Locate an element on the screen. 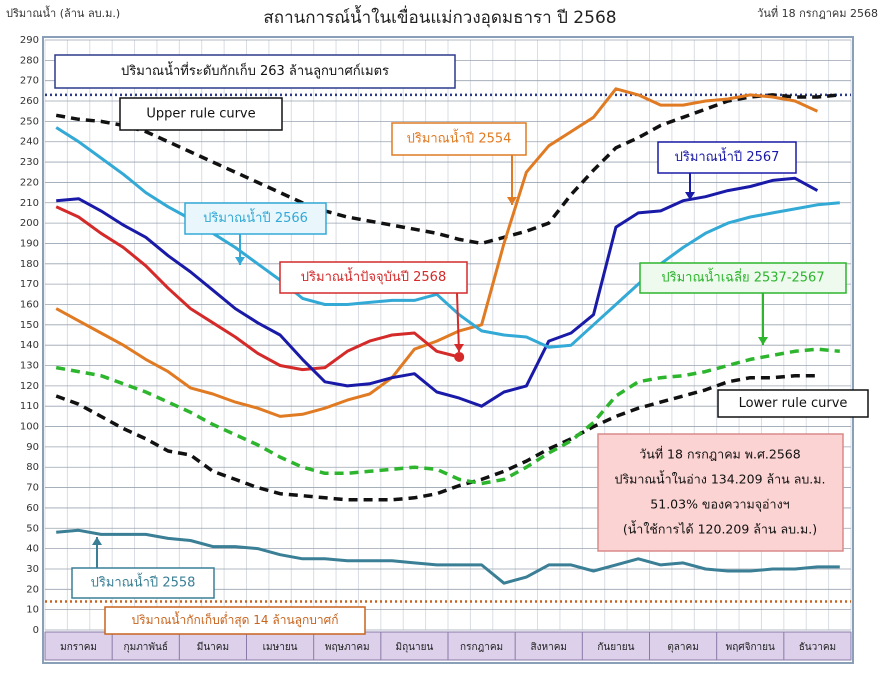 The image size is (884, 673). y-tick-label: 70 is located at coordinates (32, 488).